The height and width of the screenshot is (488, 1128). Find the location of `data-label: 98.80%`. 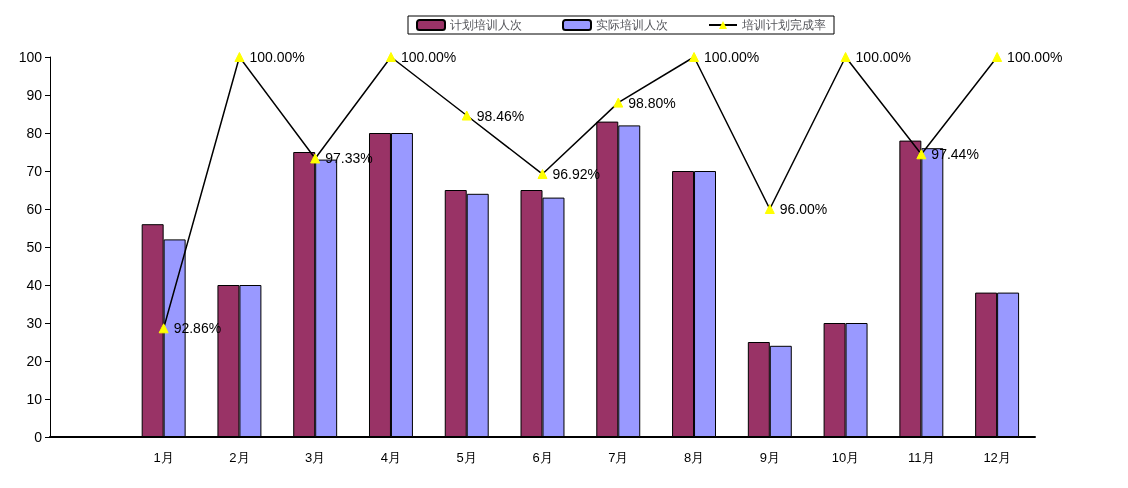

data-label: 98.80% is located at coordinates (652, 102).